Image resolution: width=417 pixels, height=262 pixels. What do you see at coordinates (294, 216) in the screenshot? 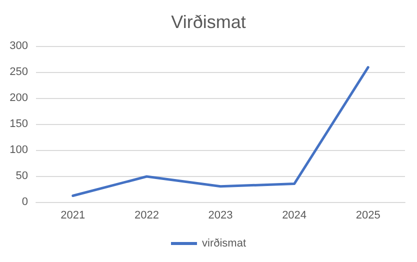
I see `x-tick-label: 2024` at bounding box center [294, 216].